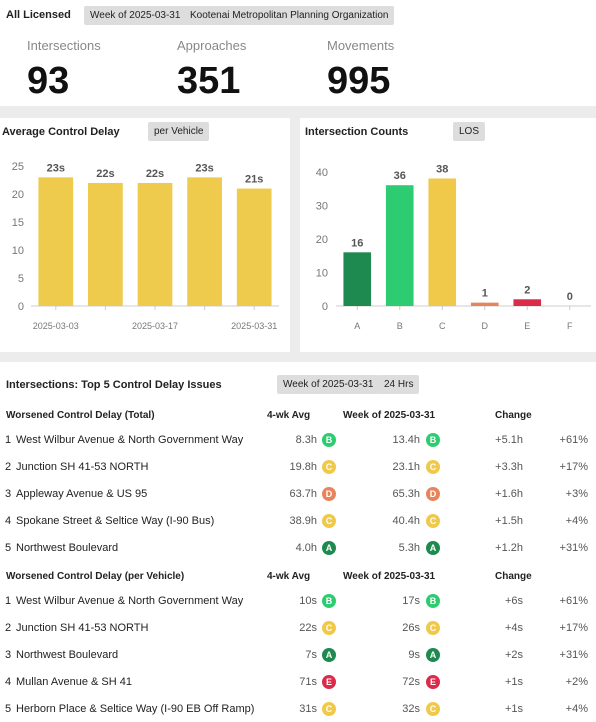  Describe the element at coordinates (357, 243) in the screenshot. I see `value-label: 16` at that location.